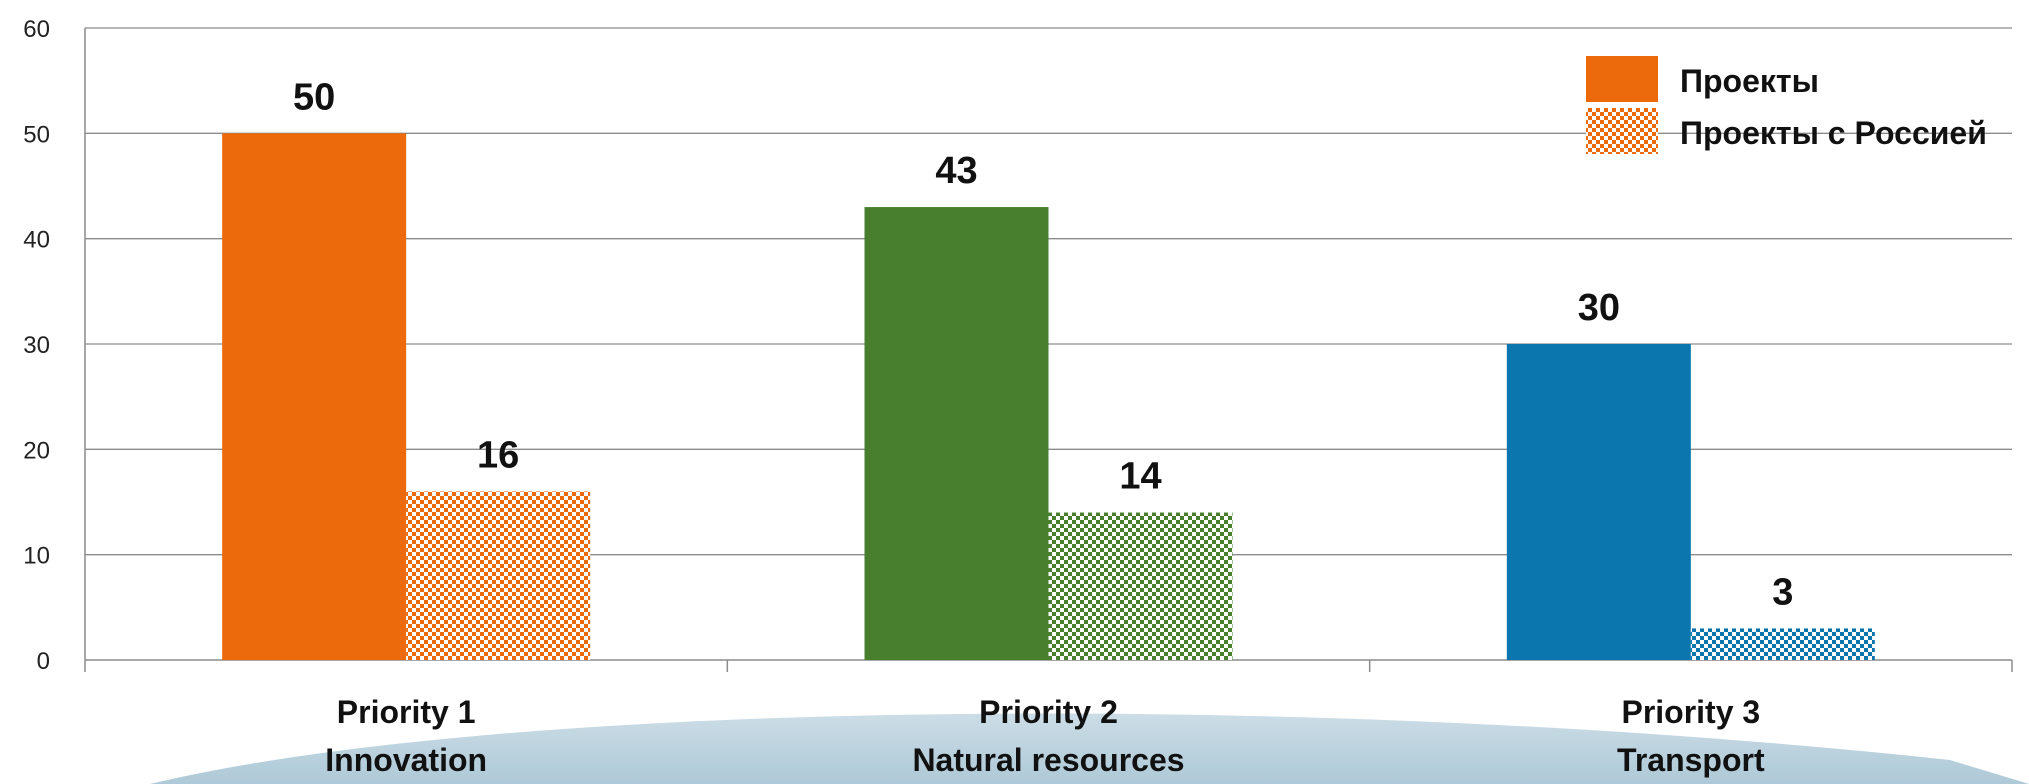  What do you see at coordinates (36, 134) in the screenshot?
I see `y-tick-label: 50` at bounding box center [36, 134].